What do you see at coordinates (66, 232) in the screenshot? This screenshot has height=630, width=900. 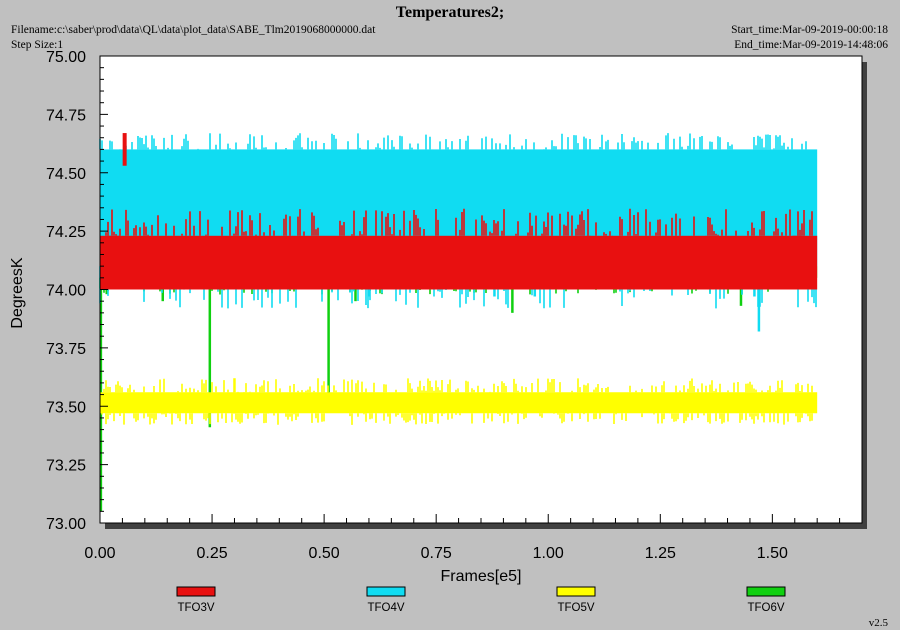 I see `y-tick-label: 74.25` at bounding box center [66, 232].